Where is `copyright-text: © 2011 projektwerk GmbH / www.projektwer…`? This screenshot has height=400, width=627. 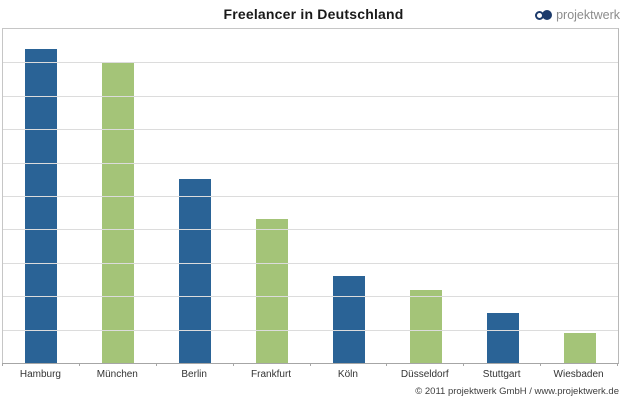
copyright-text: © 2011 projektwerk GmbH / www.projektwer… is located at coordinates (517, 391).